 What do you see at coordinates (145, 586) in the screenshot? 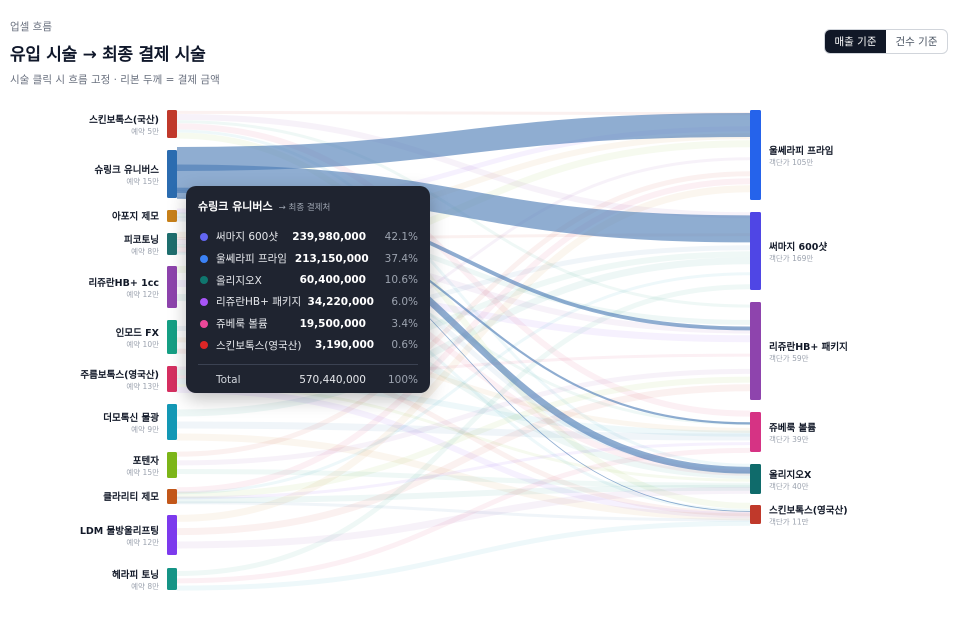
I see `source-sublabel: 예약 8만` at bounding box center [145, 586].